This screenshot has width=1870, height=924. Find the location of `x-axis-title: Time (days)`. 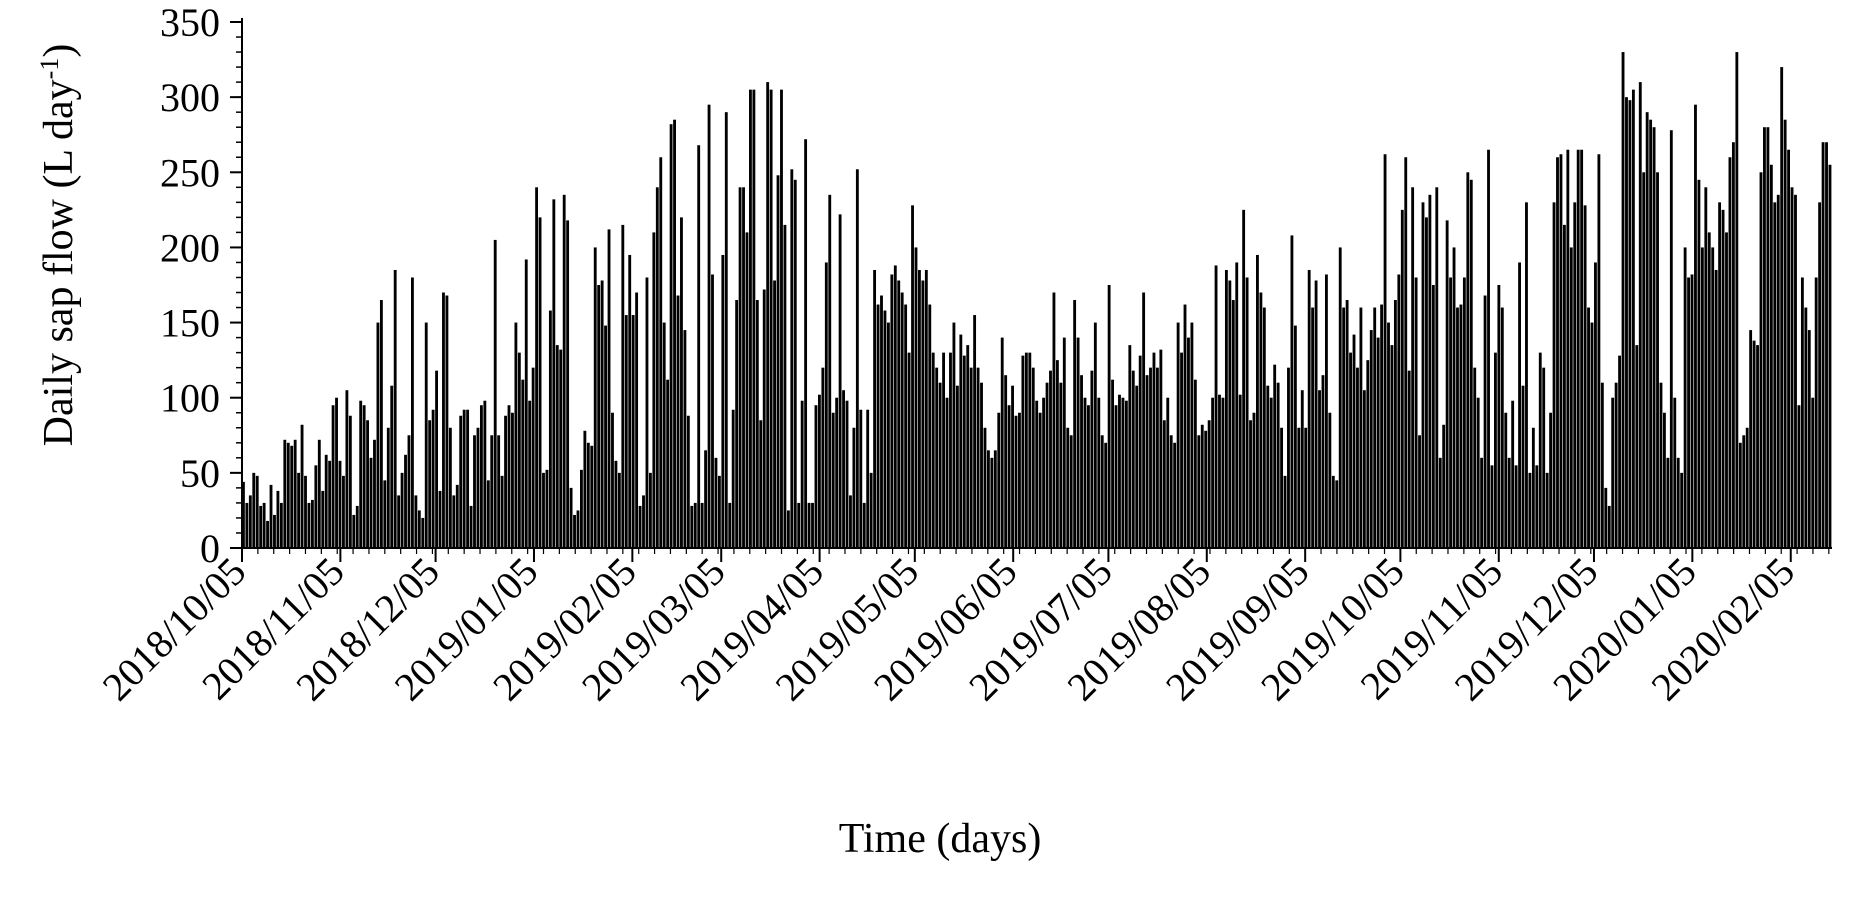

x-axis-title: Time (days) is located at coordinates (940, 839).